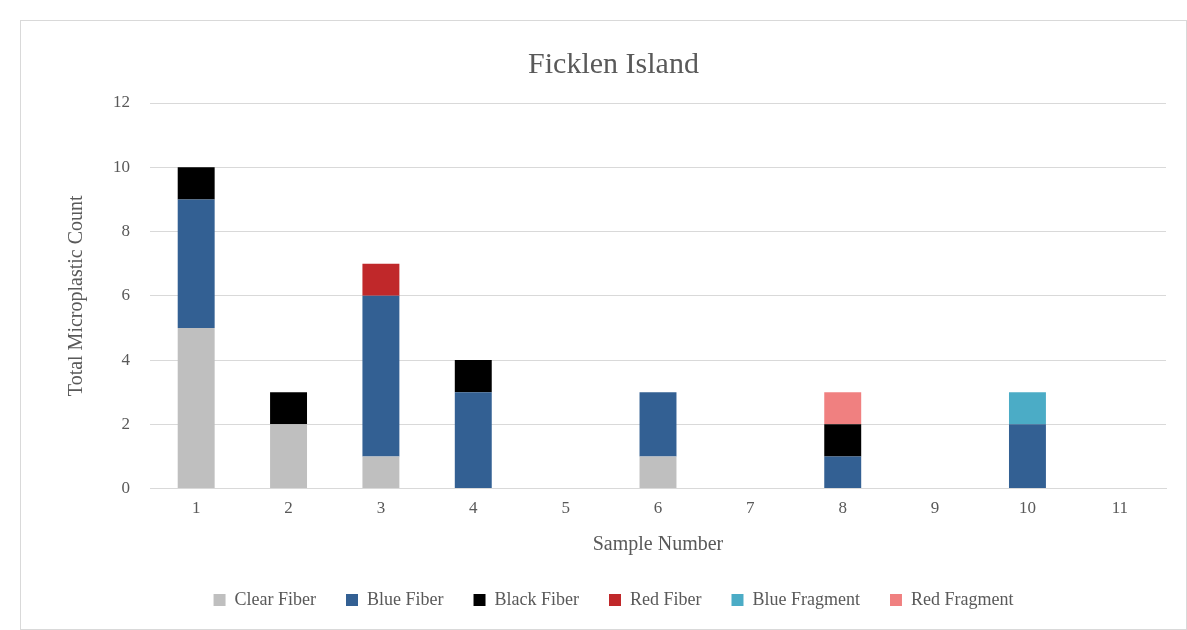 The image size is (1187, 630). What do you see at coordinates (962, 598) in the screenshot?
I see `legend-label: Red Fragment` at bounding box center [962, 598].